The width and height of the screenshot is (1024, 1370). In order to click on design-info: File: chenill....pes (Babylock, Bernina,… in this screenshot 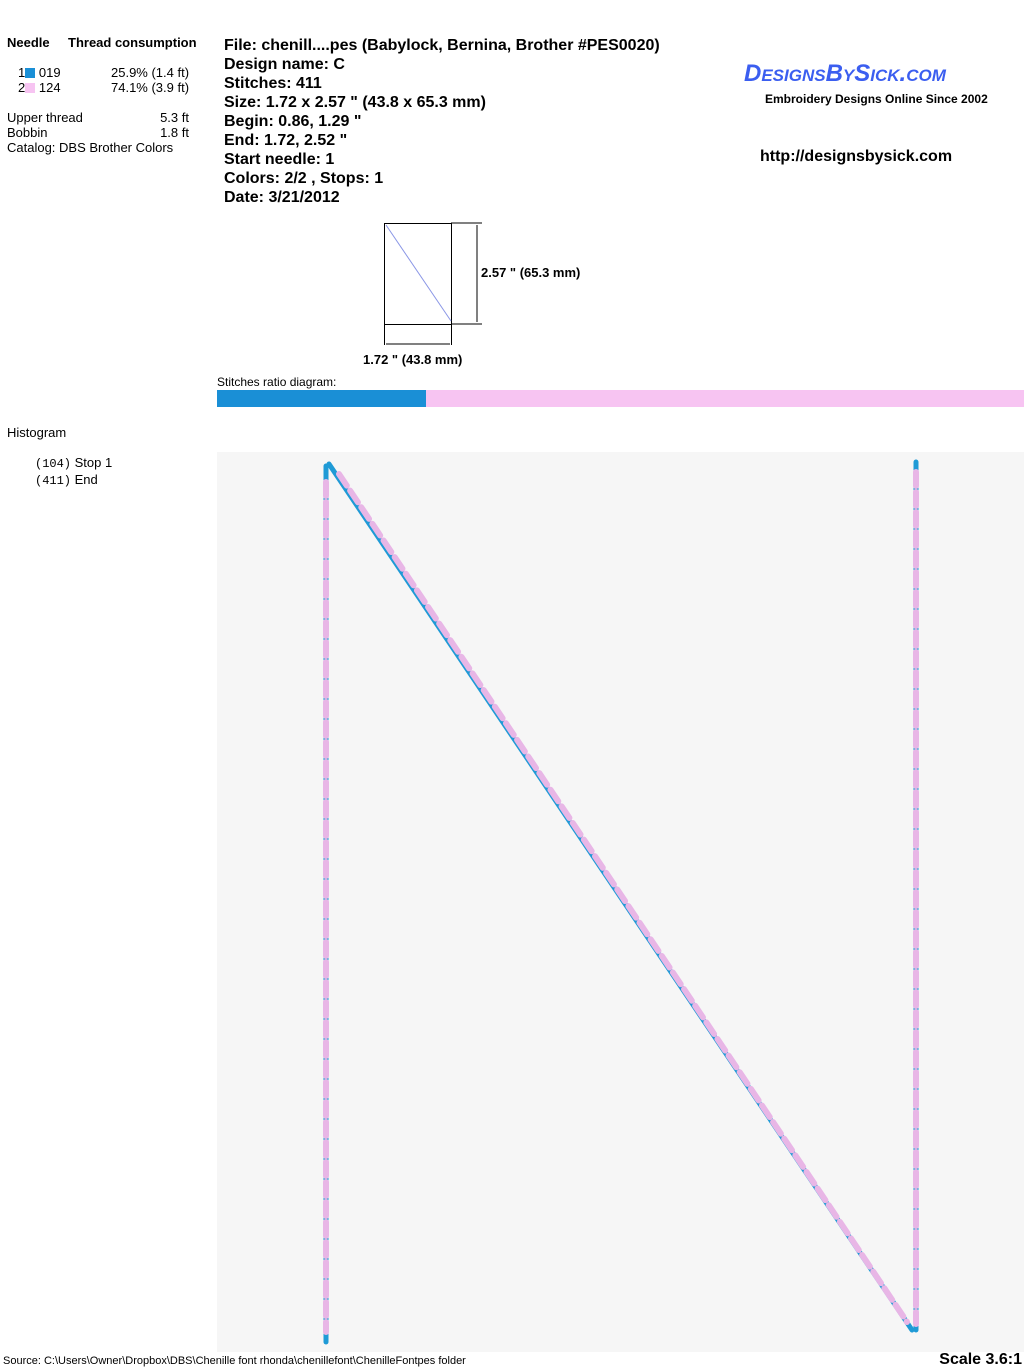, I will do `click(442, 121)`.